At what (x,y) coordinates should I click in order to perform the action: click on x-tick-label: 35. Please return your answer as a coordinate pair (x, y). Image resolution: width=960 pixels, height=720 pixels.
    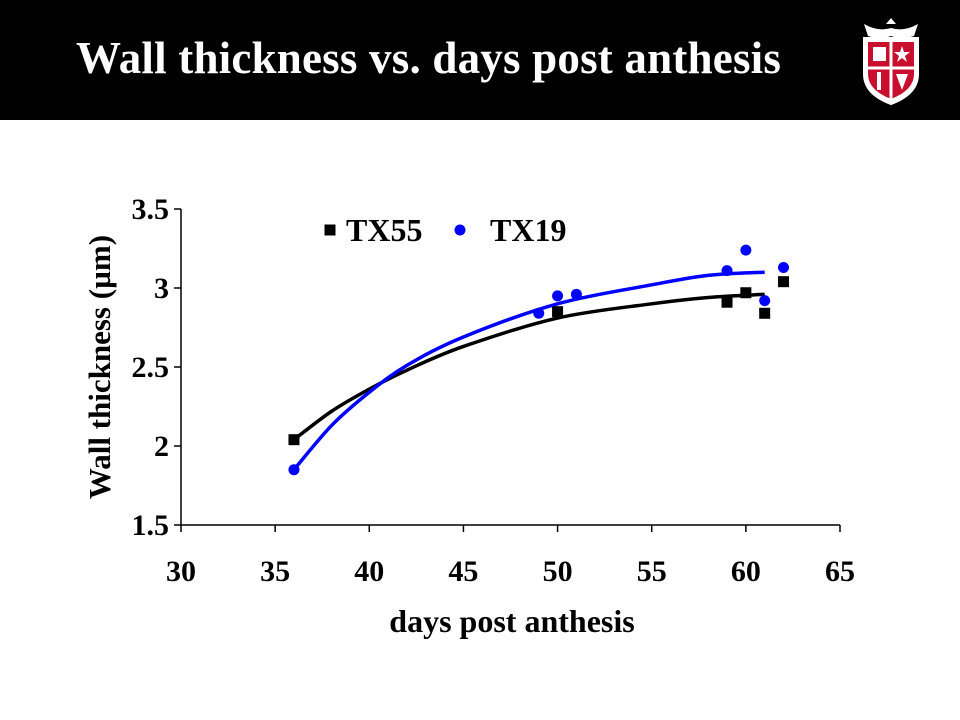
    Looking at the image, I should click on (275, 571).